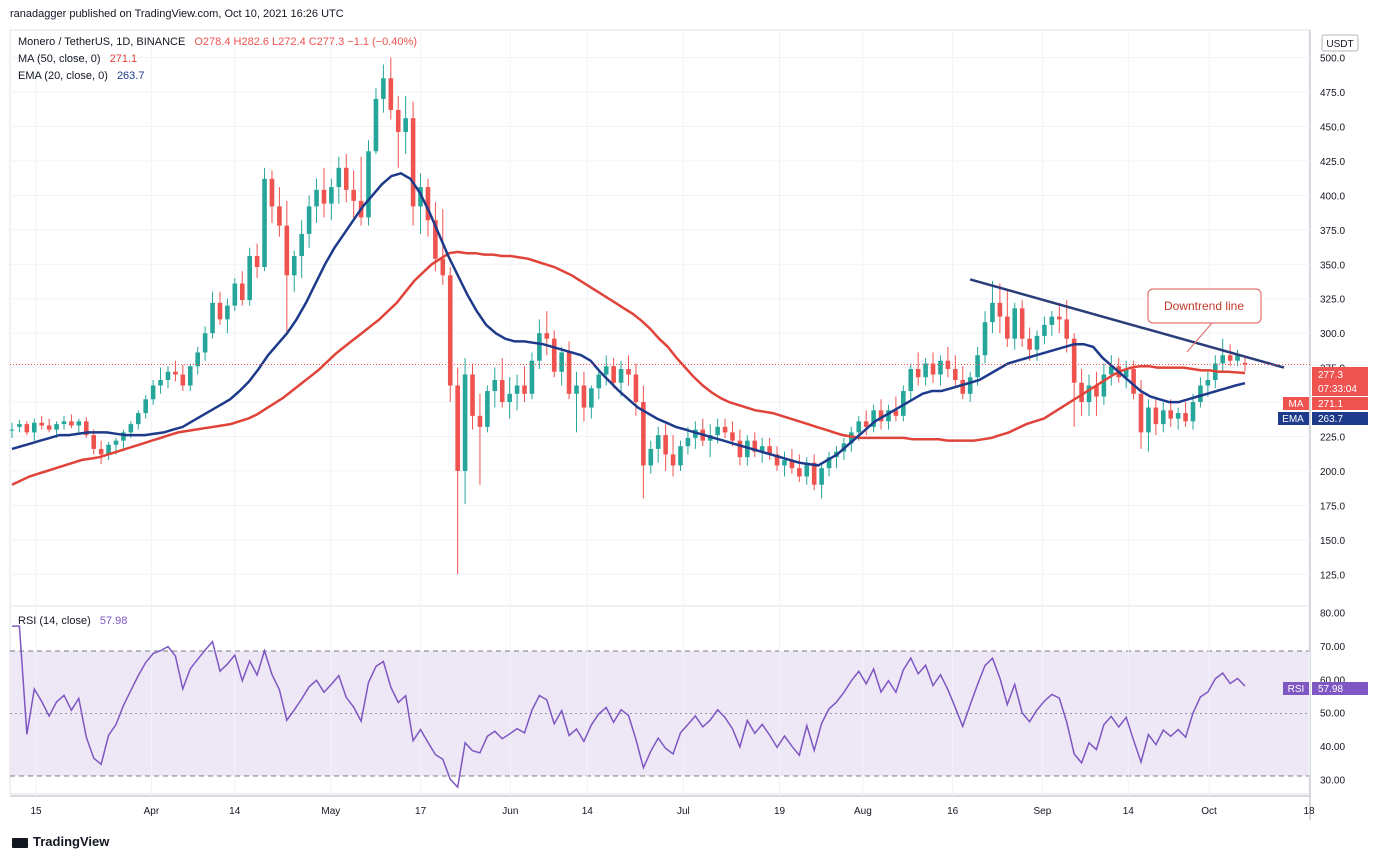 The image size is (1382, 860). Describe the element at coordinates (1209, 811) in the screenshot. I see `time-tick-label: Oct` at that location.